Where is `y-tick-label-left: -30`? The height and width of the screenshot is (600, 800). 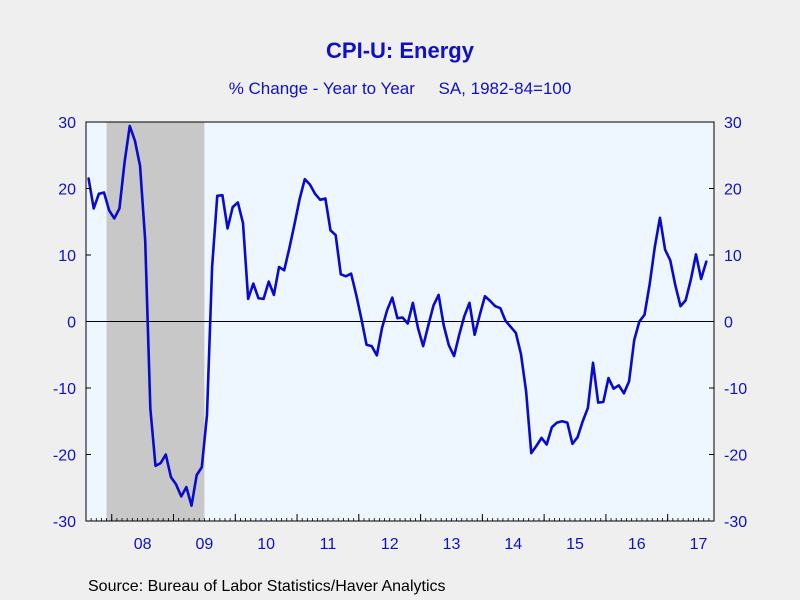 y-tick-label-left: -30 is located at coordinates (64, 522).